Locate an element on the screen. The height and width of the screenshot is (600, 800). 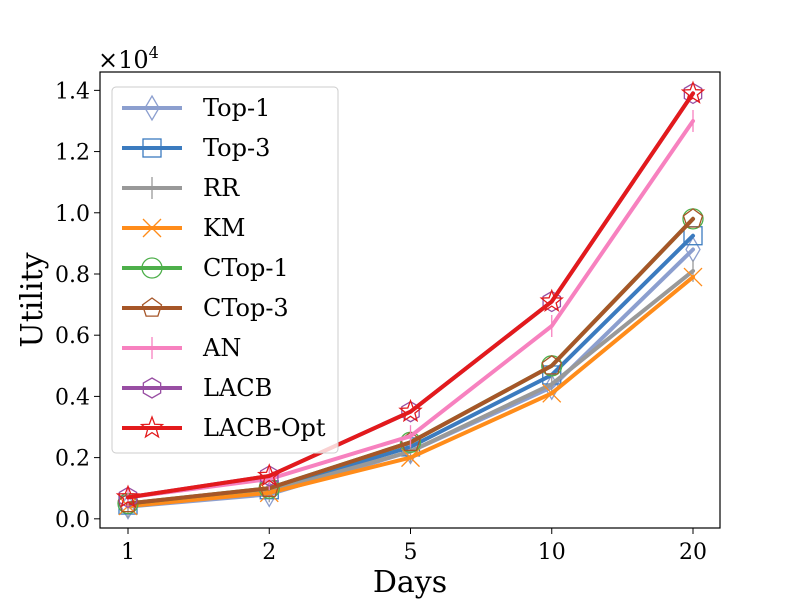
legend-entry-top-3: Top-3 is located at coordinates (196, 148).